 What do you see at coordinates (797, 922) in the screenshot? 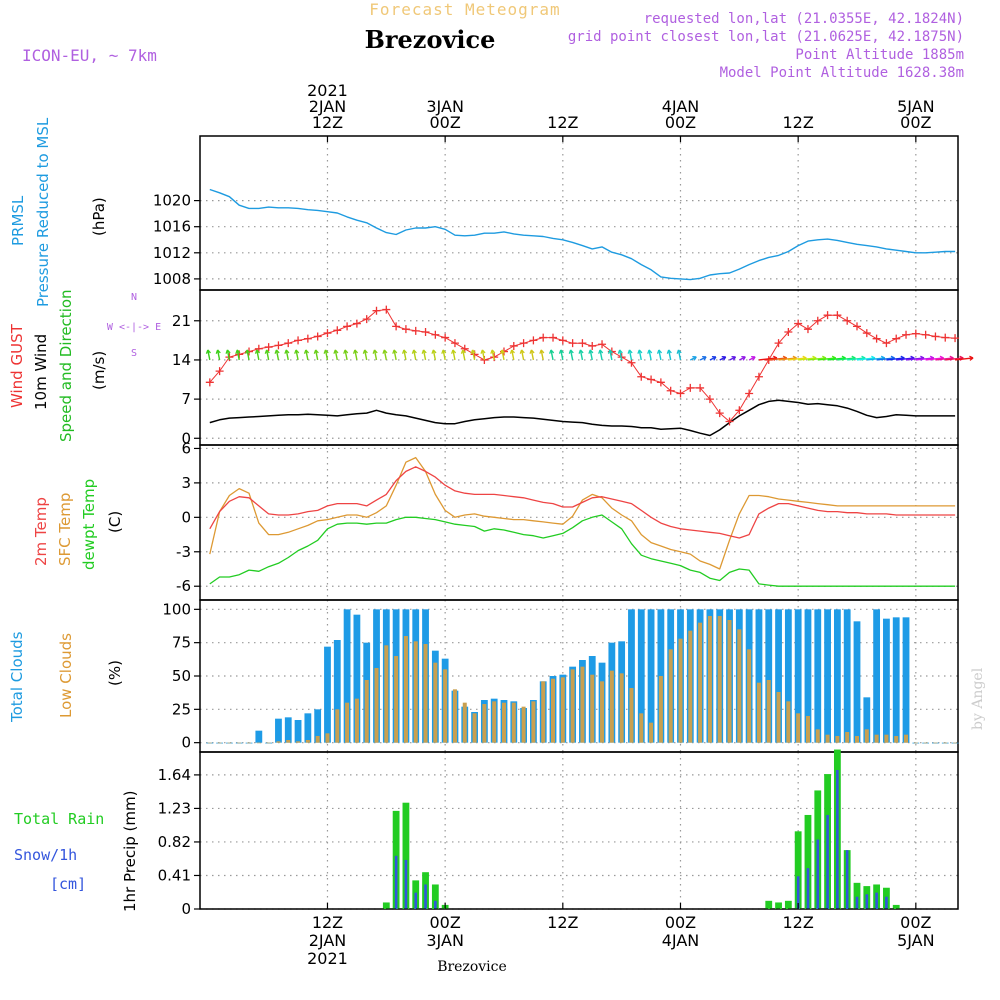
I see `bottom-time-label: 12Z` at bounding box center [797, 922].